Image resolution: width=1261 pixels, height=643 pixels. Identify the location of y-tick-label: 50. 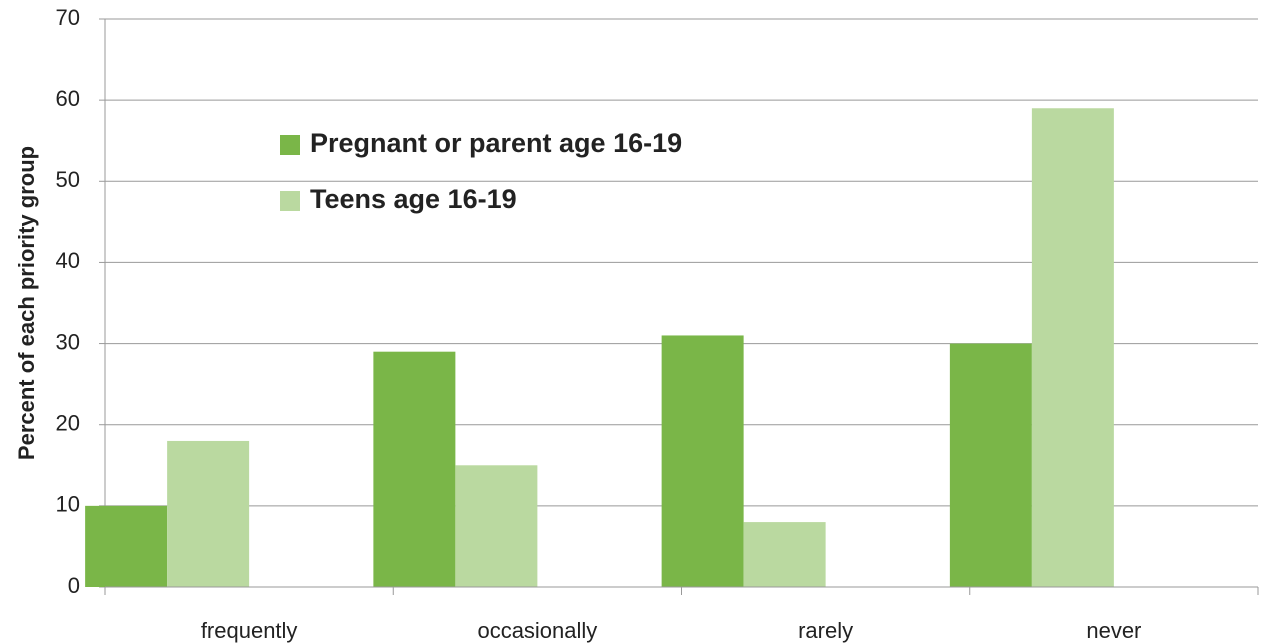
(68, 179).